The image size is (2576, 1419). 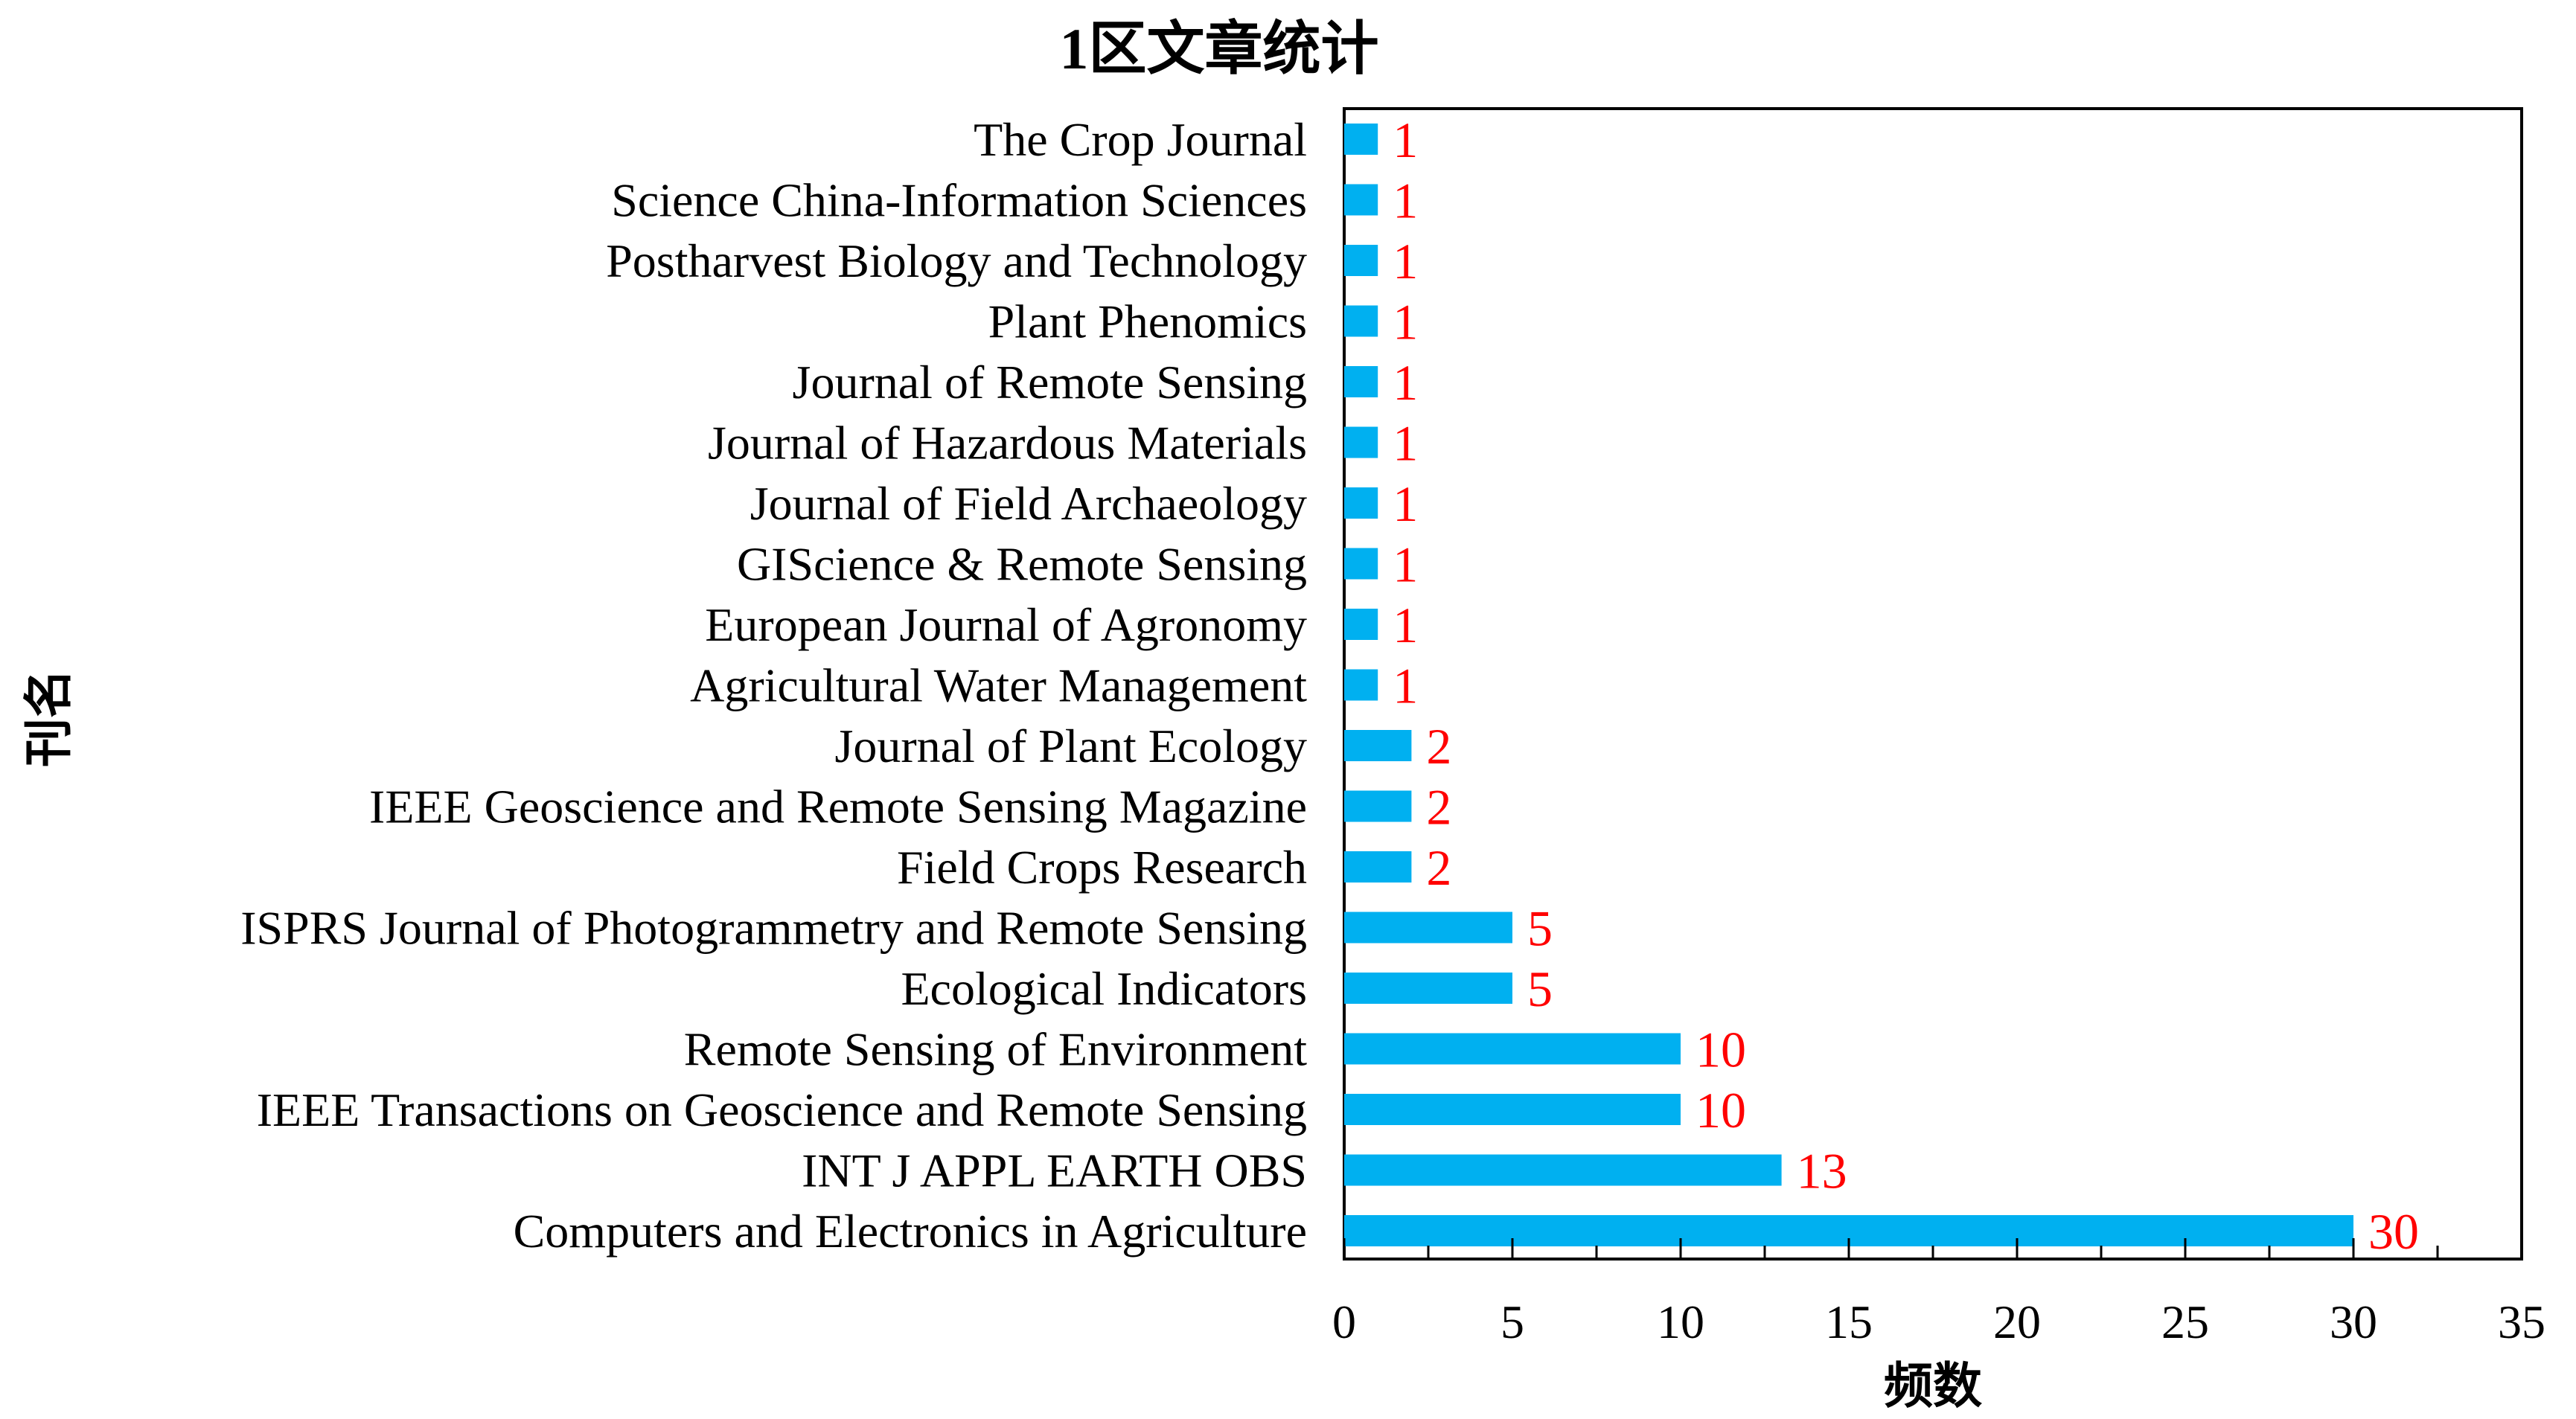 What do you see at coordinates (1104, 989) in the screenshot?
I see `category-label: Ecological Indicators` at bounding box center [1104, 989].